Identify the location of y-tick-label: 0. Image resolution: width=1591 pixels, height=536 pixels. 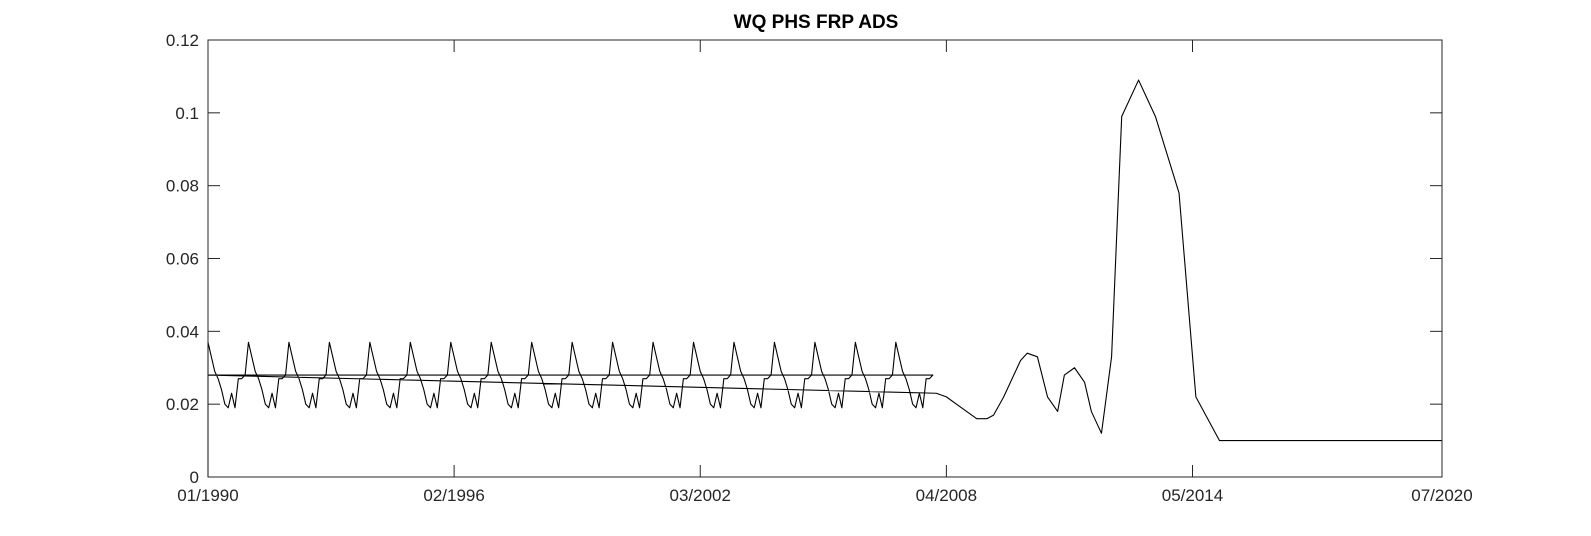
(194, 477).